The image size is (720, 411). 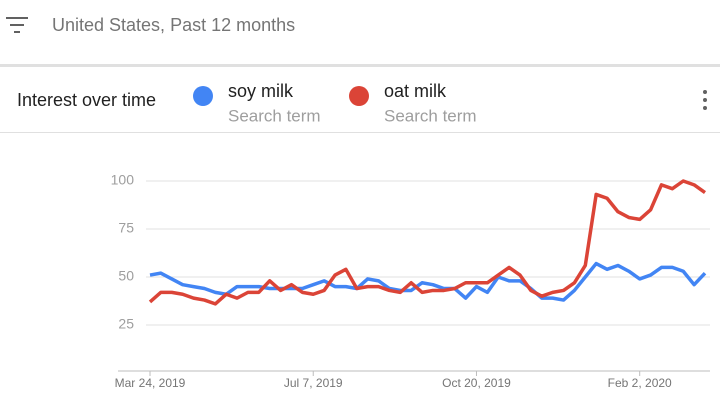 I want to click on legend-label: soy milk, so click(x=261, y=91).